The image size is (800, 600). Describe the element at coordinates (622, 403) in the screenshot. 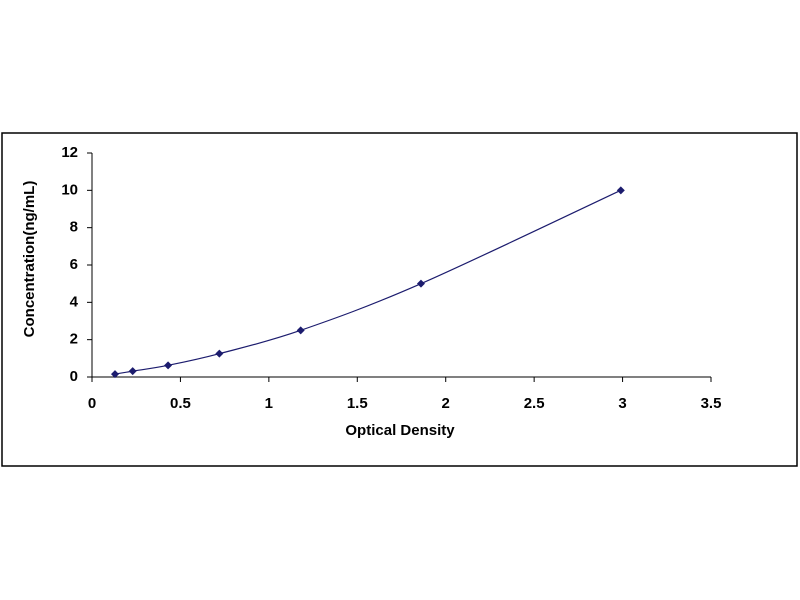

I see `x-tick-label: 3` at that location.